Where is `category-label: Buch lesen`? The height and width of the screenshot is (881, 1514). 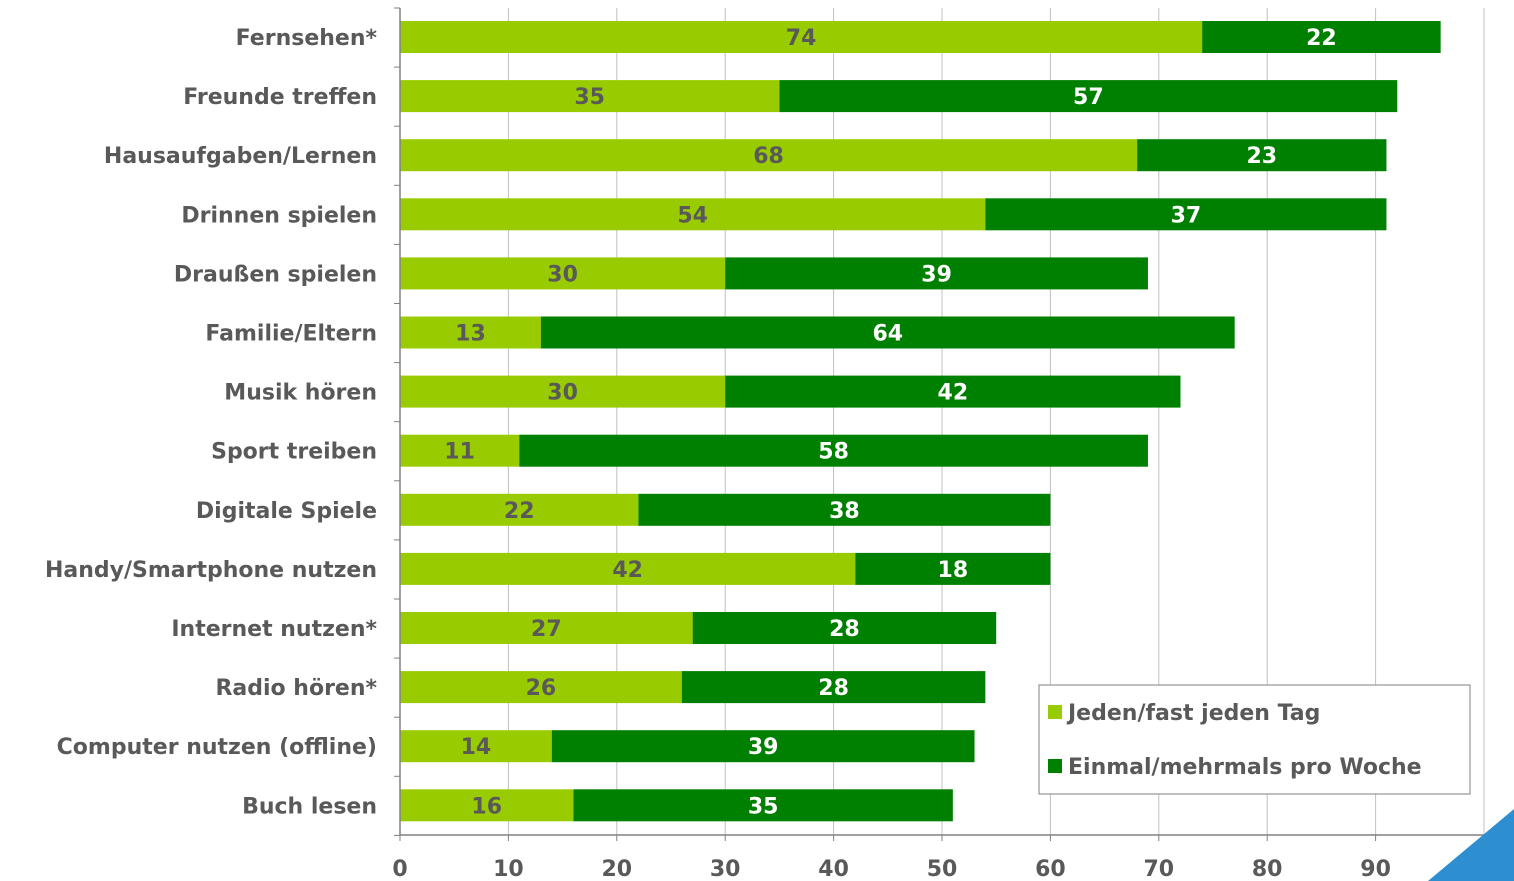
category-label: Buch lesen is located at coordinates (309, 806).